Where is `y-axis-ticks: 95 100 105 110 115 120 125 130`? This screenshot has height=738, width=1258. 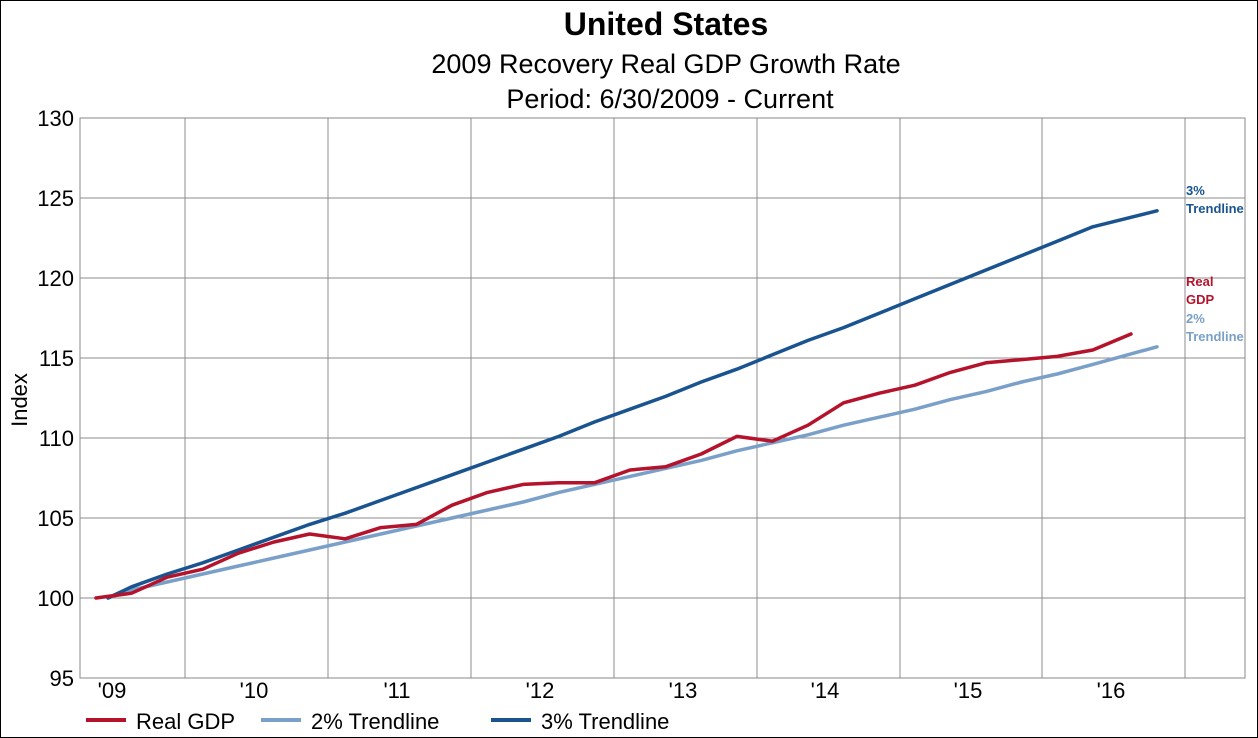
y-axis-ticks: 95 100 105 110 115 120 125 130 is located at coordinates (55, 398).